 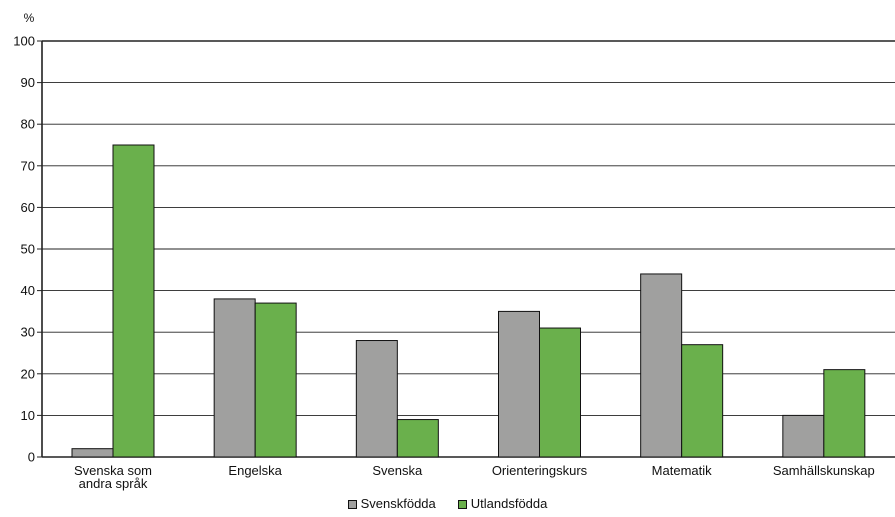 I want to click on y-axis-label: %, so click(x=29, y=18).